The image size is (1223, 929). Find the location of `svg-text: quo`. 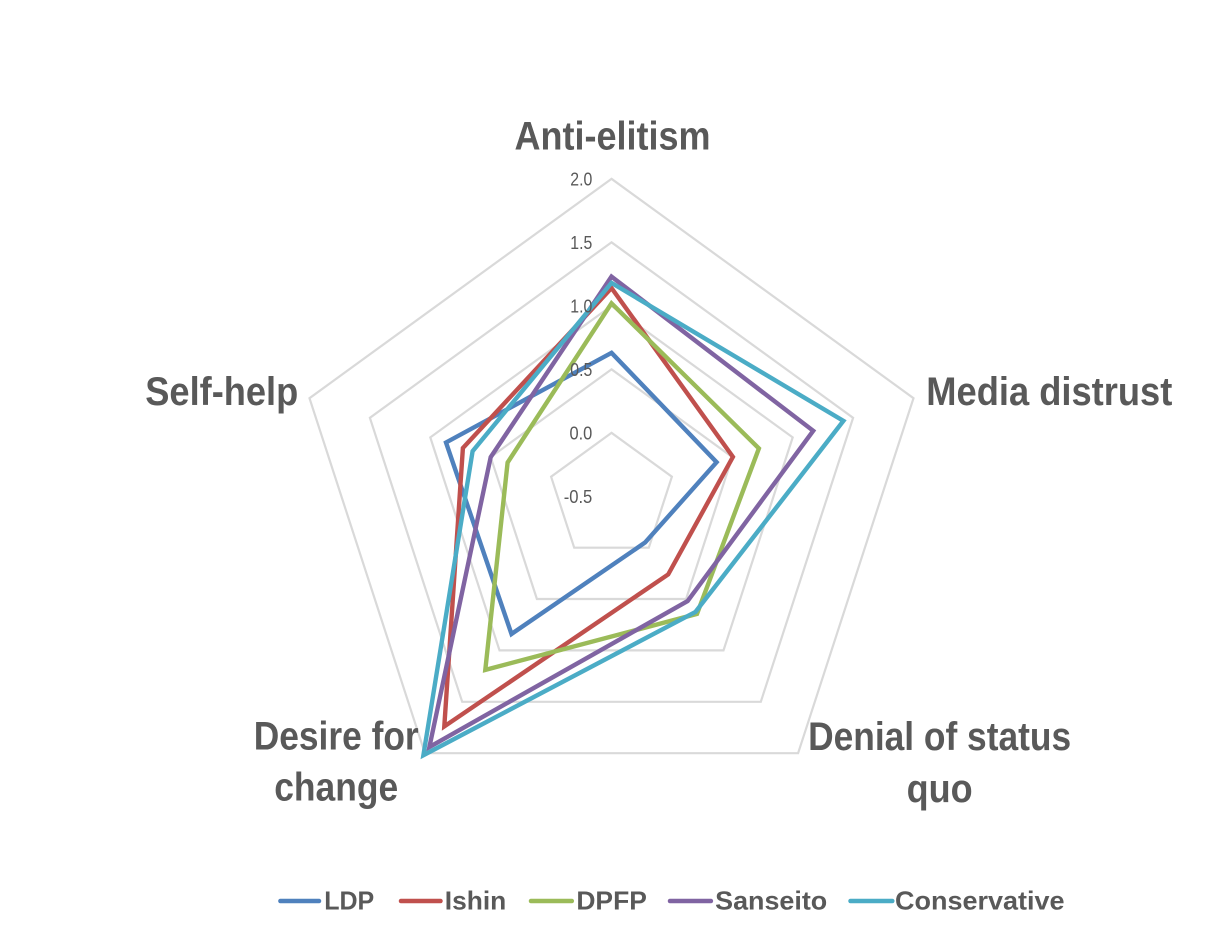

svg-text: quo is located at coordinates (940, 789).